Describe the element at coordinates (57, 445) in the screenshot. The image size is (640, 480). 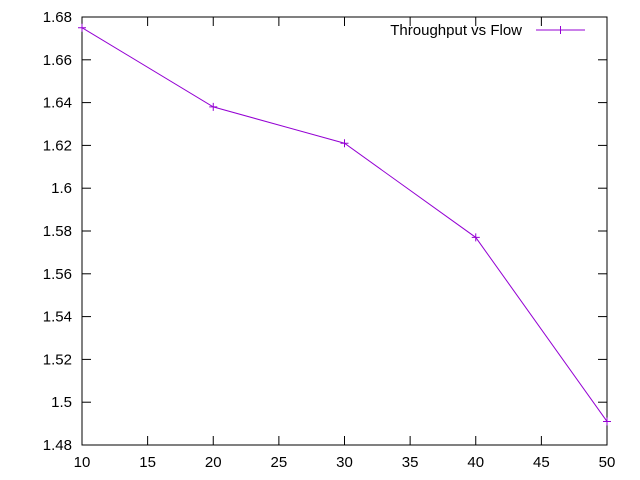
I see `y-tick-label: 1.48` at that location.